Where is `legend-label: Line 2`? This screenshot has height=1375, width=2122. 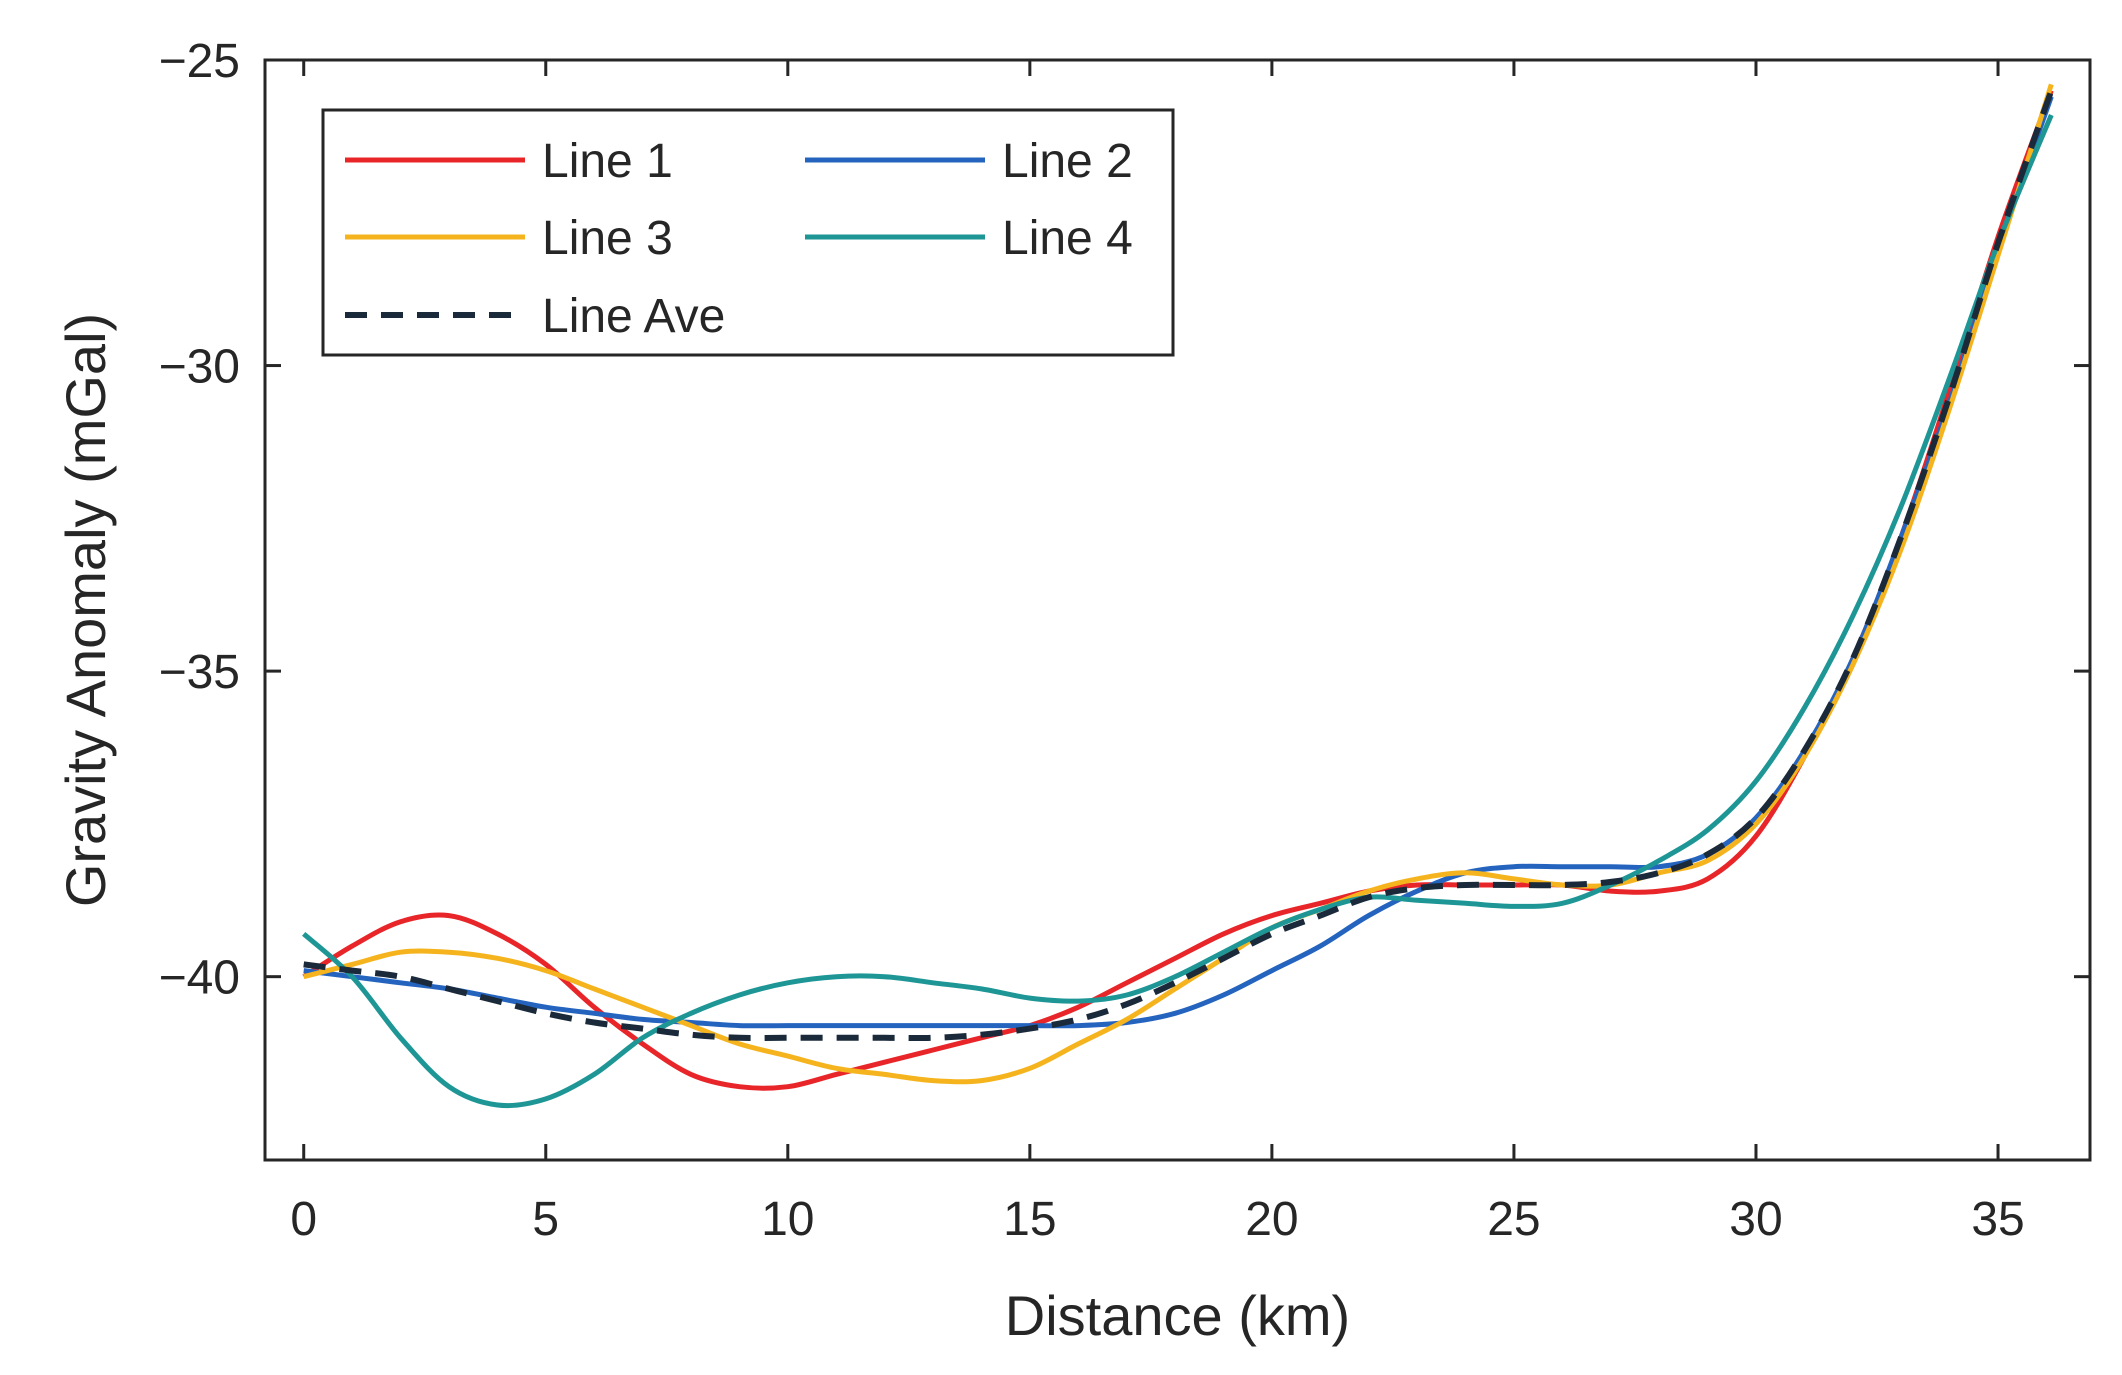 legend-label: Line 2 is located at coordinates (1067, 161).